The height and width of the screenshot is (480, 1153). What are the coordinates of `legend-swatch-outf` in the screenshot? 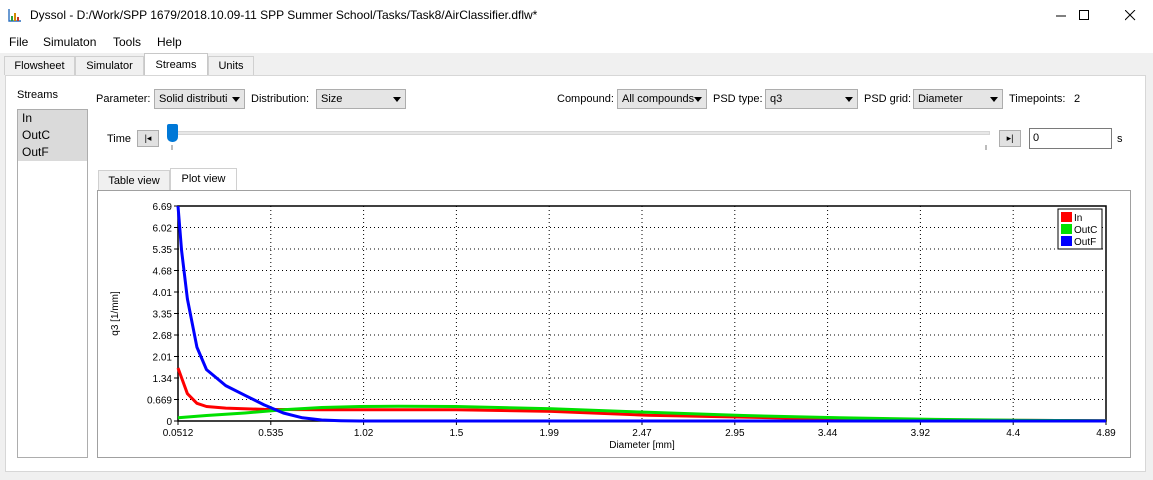 It's located at (1066, 241).